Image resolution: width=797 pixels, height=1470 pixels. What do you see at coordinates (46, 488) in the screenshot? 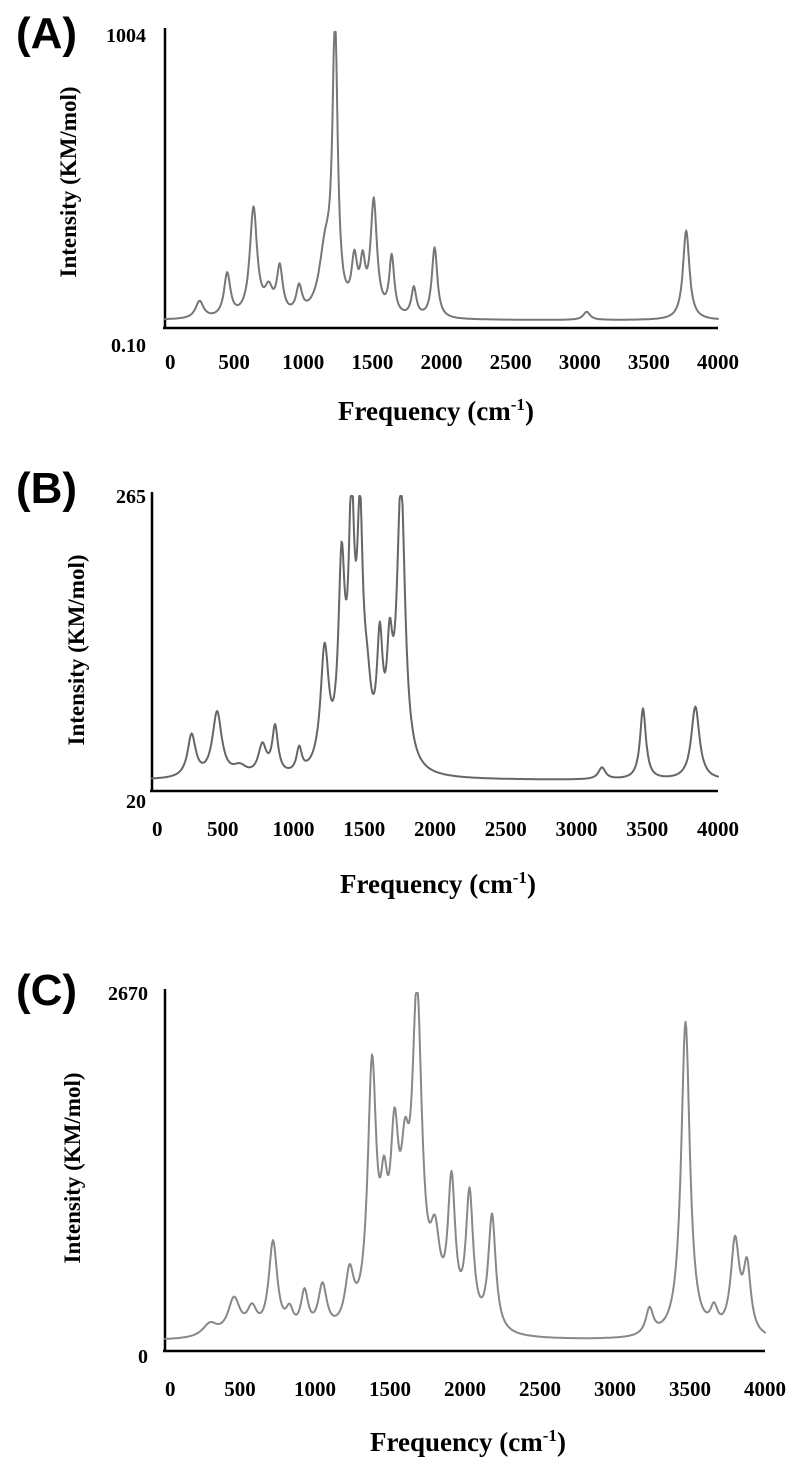
I see `panel-label: (B)` at bounding box center [46, 488].